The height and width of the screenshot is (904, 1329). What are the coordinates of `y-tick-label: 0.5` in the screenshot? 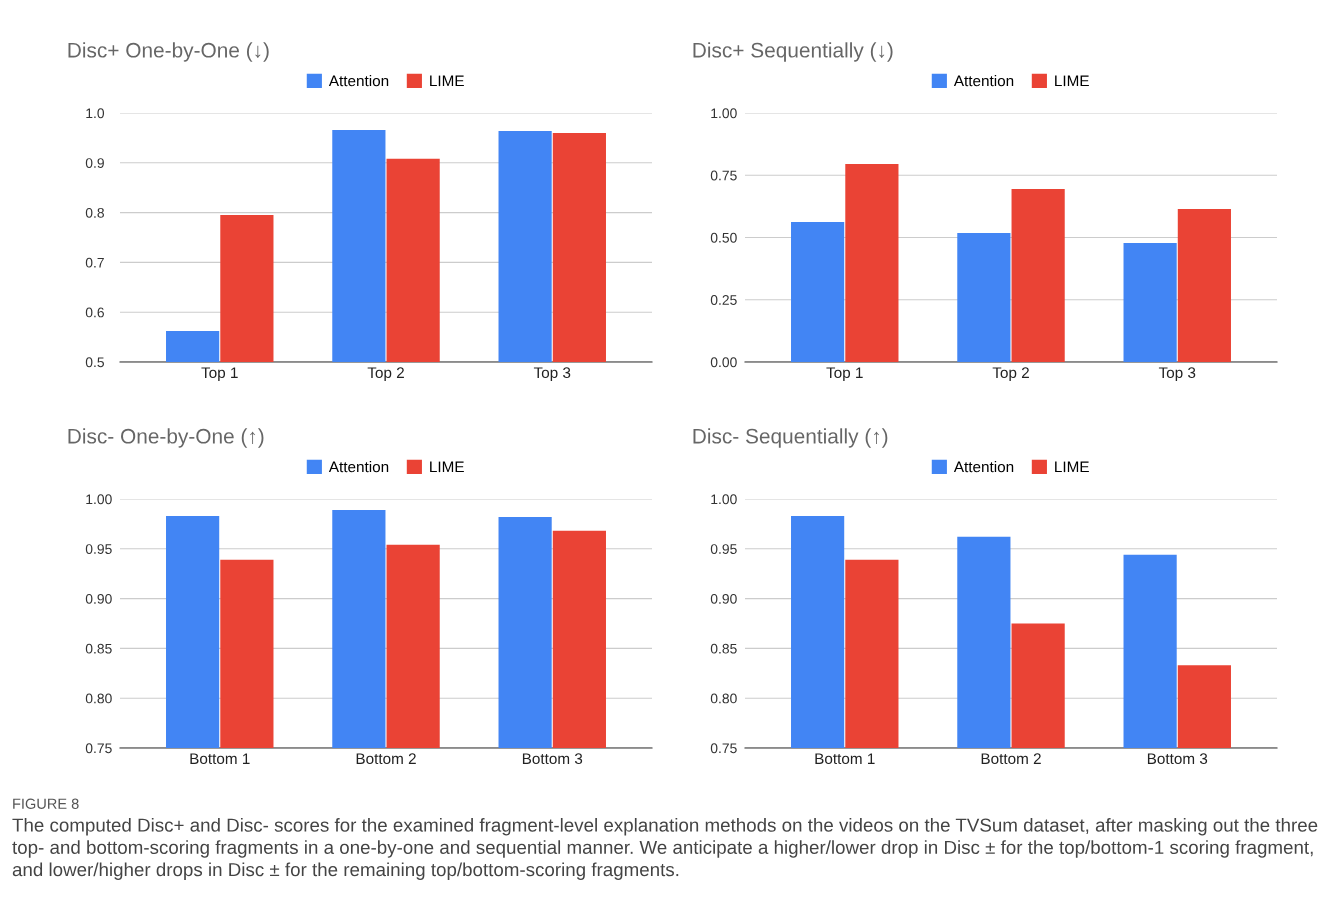 It's located at (94, 362).